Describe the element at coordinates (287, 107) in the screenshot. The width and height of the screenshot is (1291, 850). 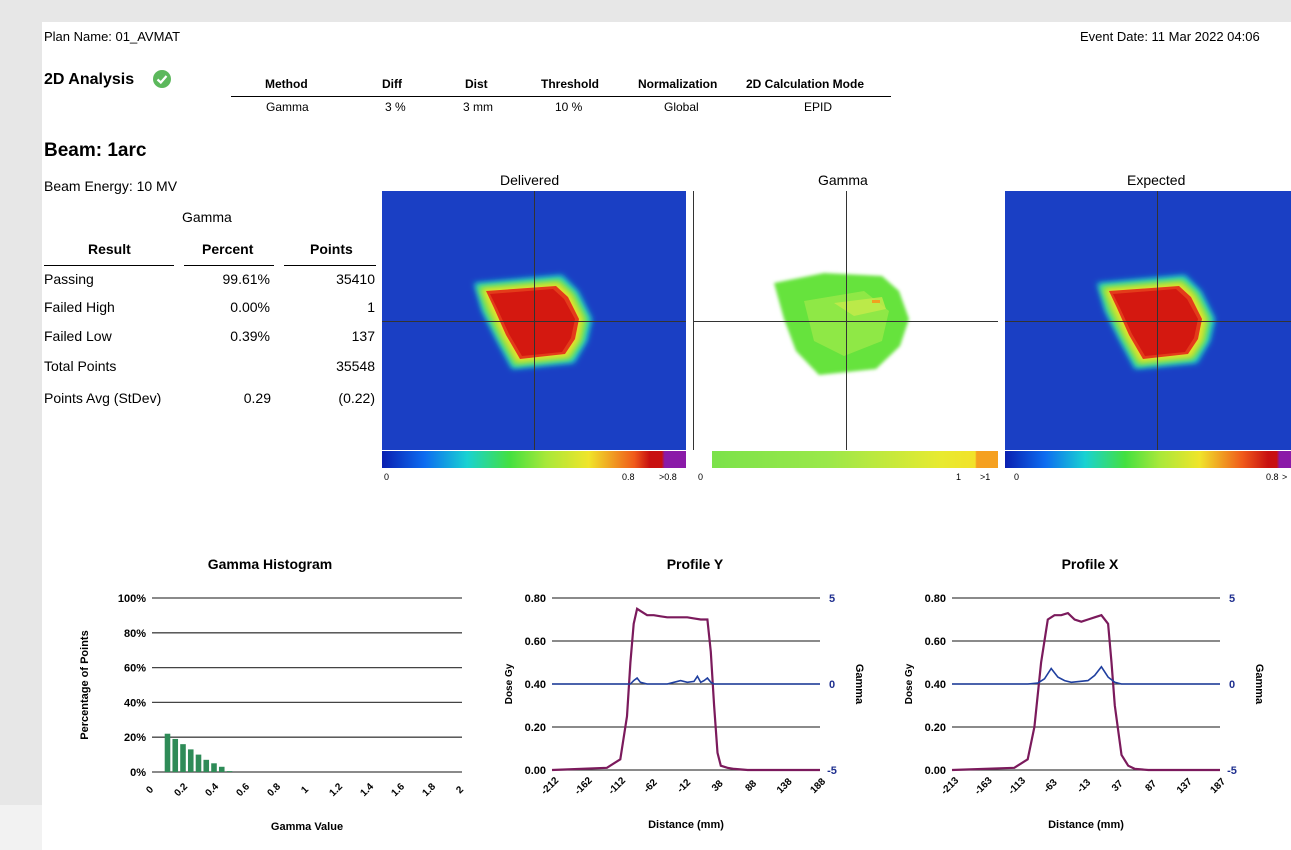
I see `val-method: Gamma` at that location.